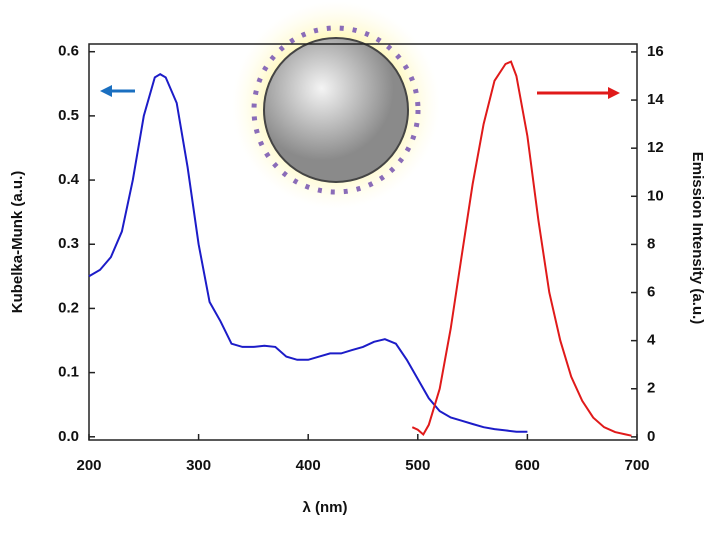 This screenshot has width=714, height=534. I want to click on y-tick-label: 0.0, so click(68, 436).